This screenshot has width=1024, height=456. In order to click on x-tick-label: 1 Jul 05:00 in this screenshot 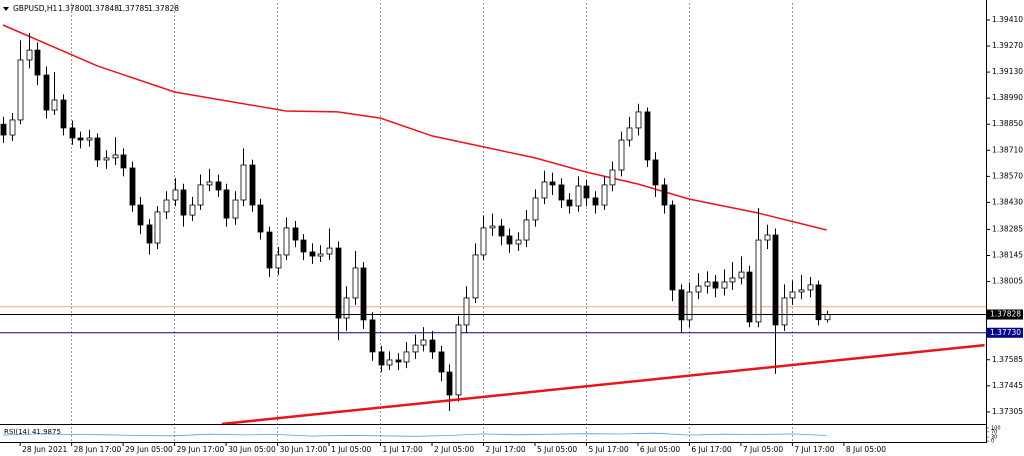, I will do `click(351, 449)`.